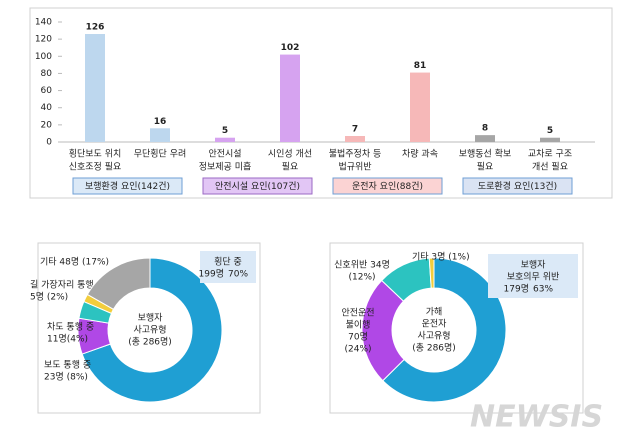 Image resolution: width=621 pixels, height=447 pixels. Describe the element at coordinates (354, 167) in the screenshot. I see `x-tick-label: 법규위반` at that location.